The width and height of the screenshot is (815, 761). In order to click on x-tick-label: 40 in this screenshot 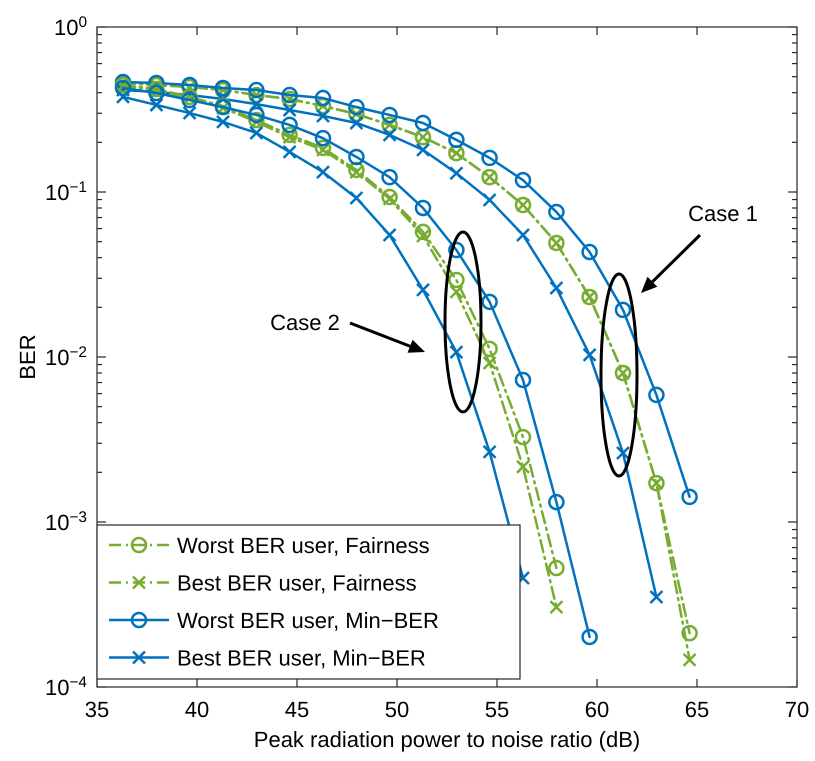, I will do `click(197, 709)`.